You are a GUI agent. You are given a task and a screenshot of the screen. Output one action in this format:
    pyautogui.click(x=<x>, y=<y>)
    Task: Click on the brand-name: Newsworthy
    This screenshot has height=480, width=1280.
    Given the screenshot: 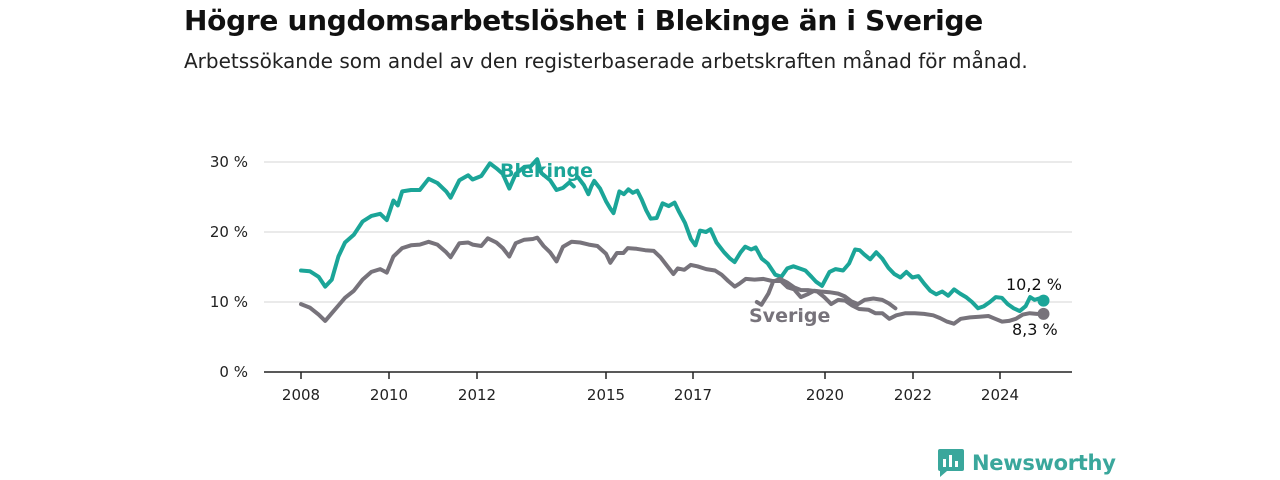 What is the action you would take?
    pyautogui.click(x=1044, y=463)
    